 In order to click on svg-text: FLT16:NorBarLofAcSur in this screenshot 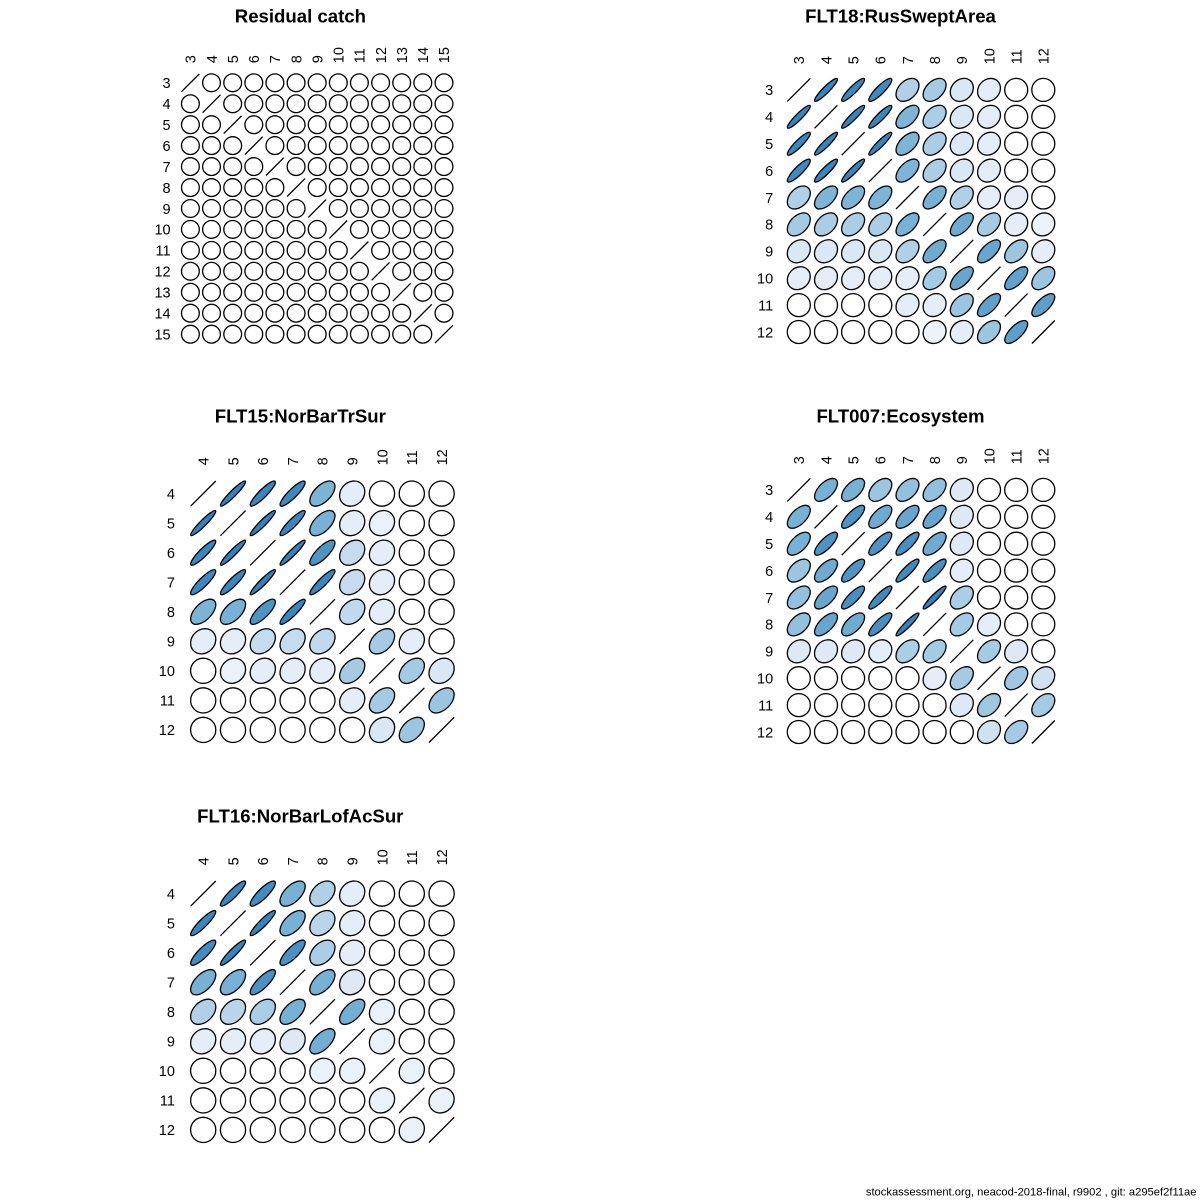, I will do `click(300, 816)`.